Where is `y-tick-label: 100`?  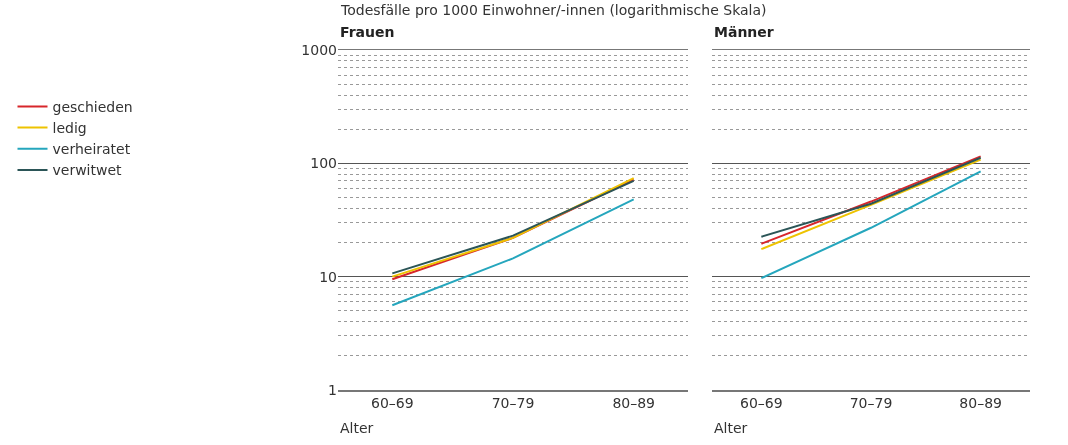 y-tick-label: 100 is located at coordinates (323, 163).